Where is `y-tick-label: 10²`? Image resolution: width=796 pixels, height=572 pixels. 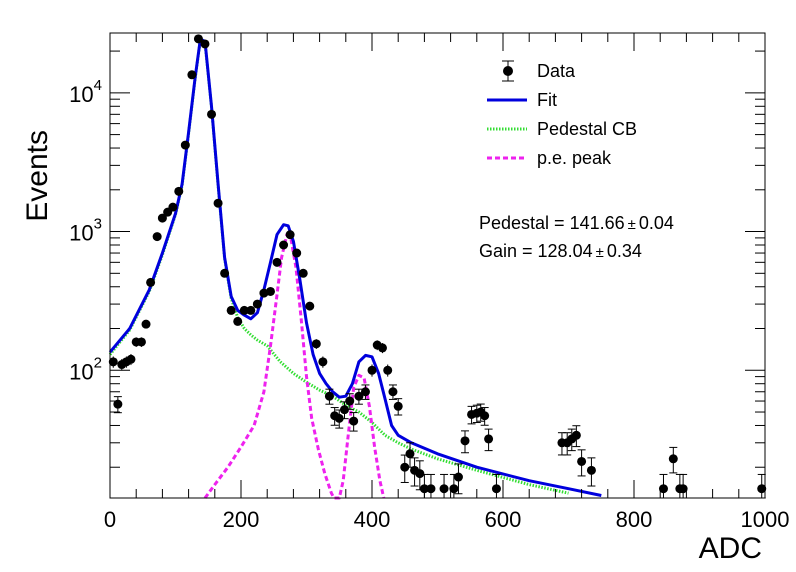 y-tick-label: 10² is located at coordinates (85, 369).